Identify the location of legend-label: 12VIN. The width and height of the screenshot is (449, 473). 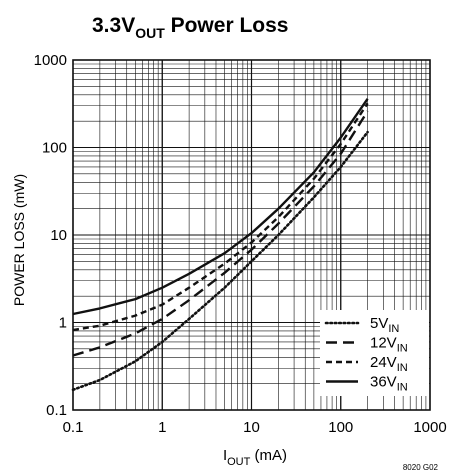
(389, 345).